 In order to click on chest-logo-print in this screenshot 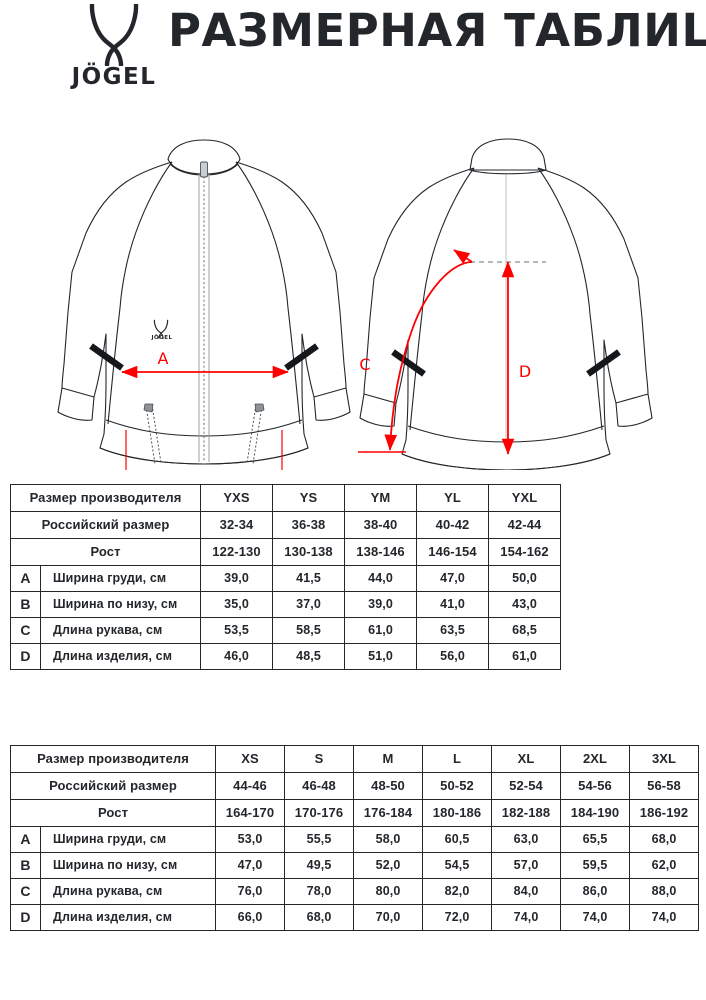, I will do `click(161, 329)`.